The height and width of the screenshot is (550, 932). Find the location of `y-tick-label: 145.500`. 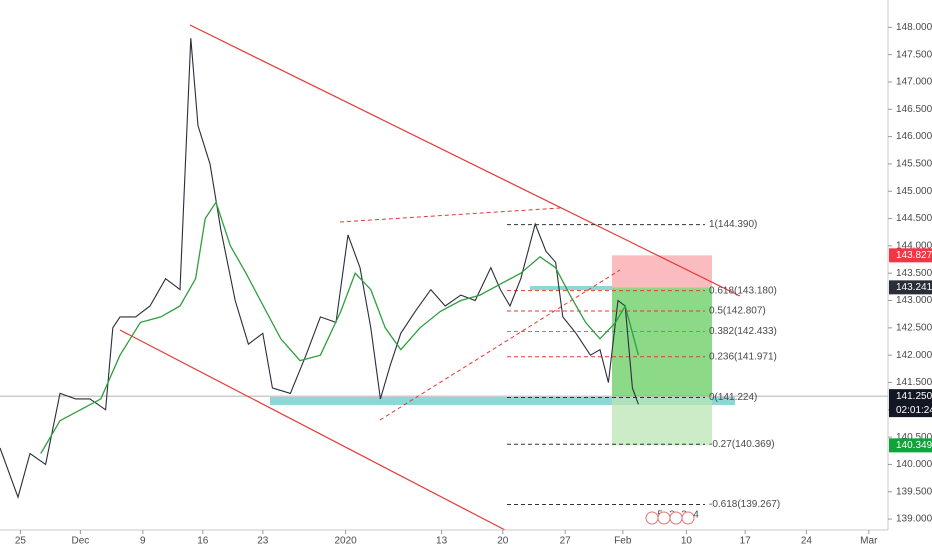

y-tick-label: 145.500 is located at coordinates (914, 164).